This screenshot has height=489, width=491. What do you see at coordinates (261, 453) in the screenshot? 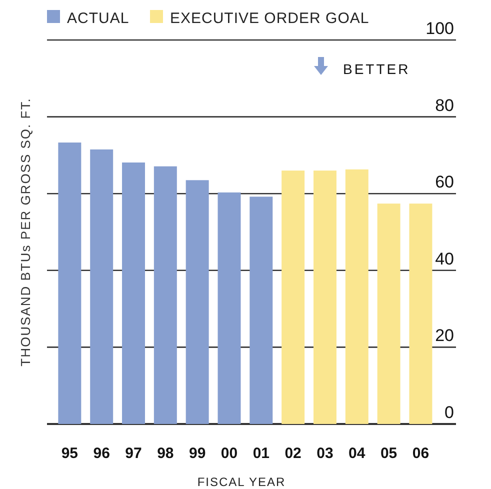
I see `x-tick-label: 01` at bounding box center [261, 453].